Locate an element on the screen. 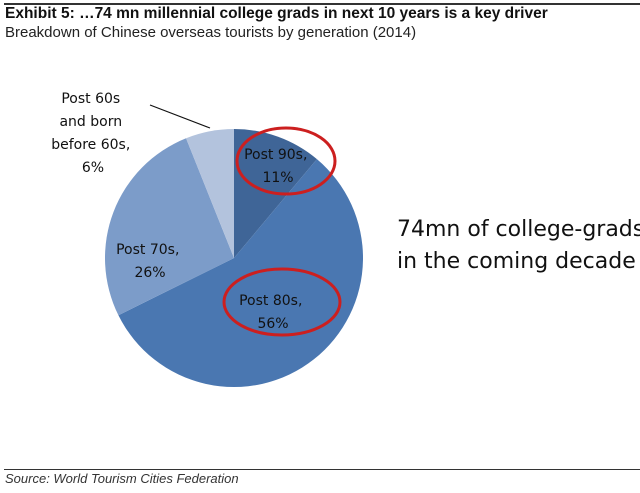 This screenshot has height=493, width=640. highlight-circle-post80s is located at coordinates (282, 302).